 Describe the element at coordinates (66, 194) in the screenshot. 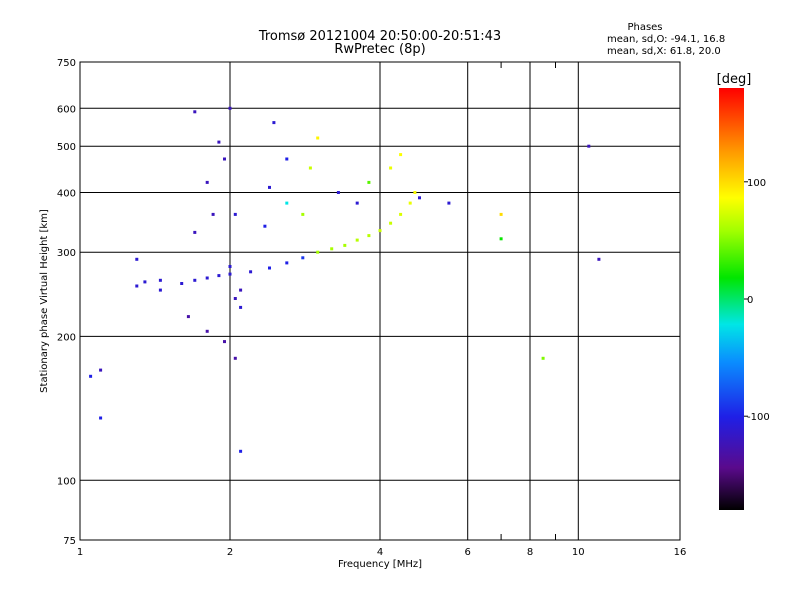

I see `y-tick-label: 400` at that location.